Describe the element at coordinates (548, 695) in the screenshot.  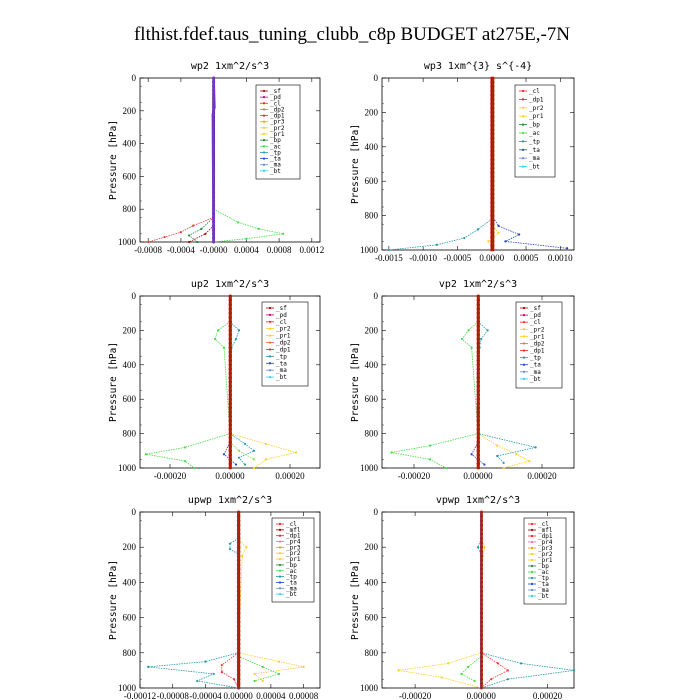
I see `x-tick-label: 0.00020` at that location.